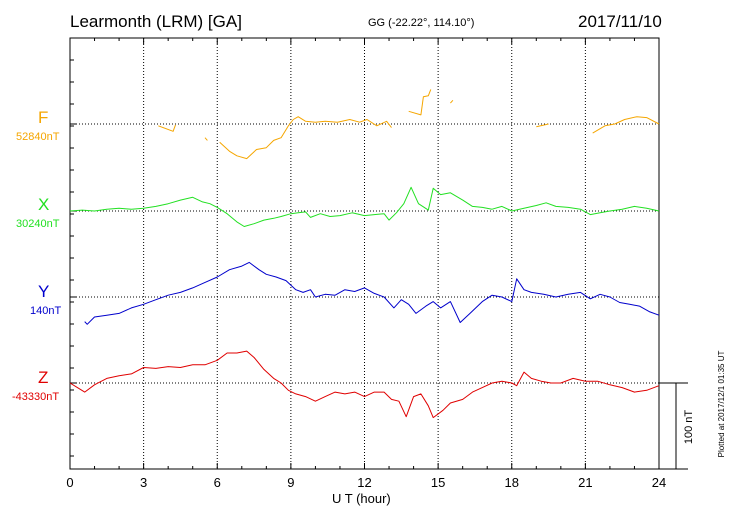  I want to click on x-tick-label: 21, so click(585, 482).